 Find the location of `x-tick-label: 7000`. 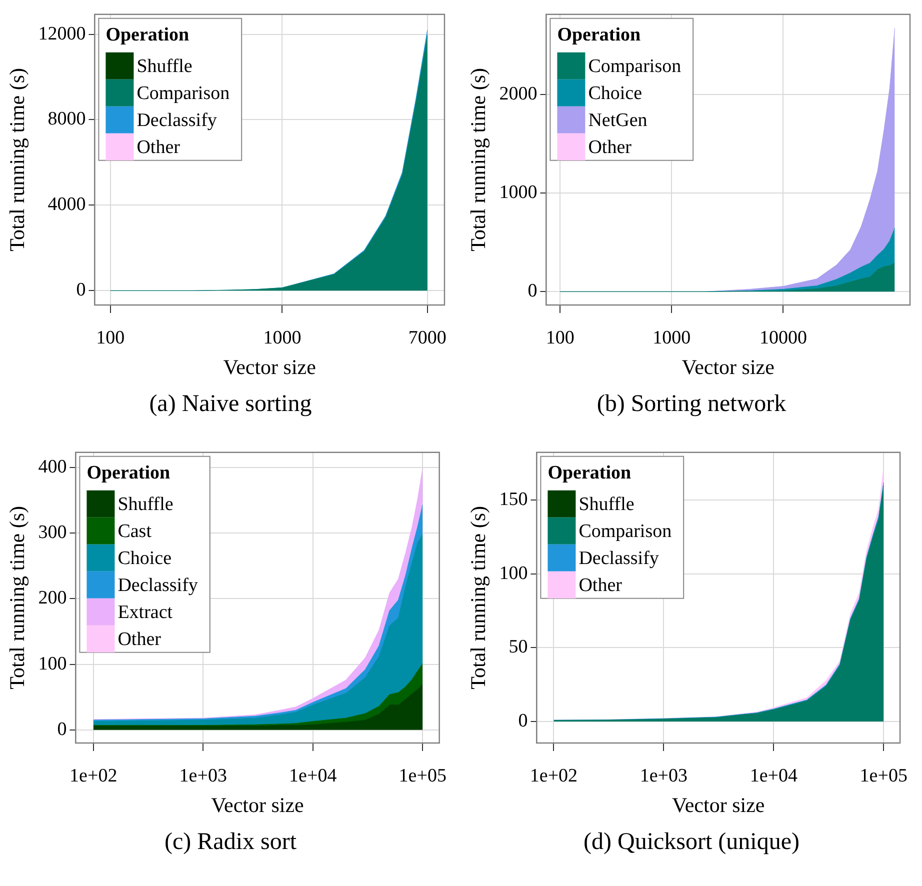

x-tick-label: 7000 is located at coordinates (427, 337).